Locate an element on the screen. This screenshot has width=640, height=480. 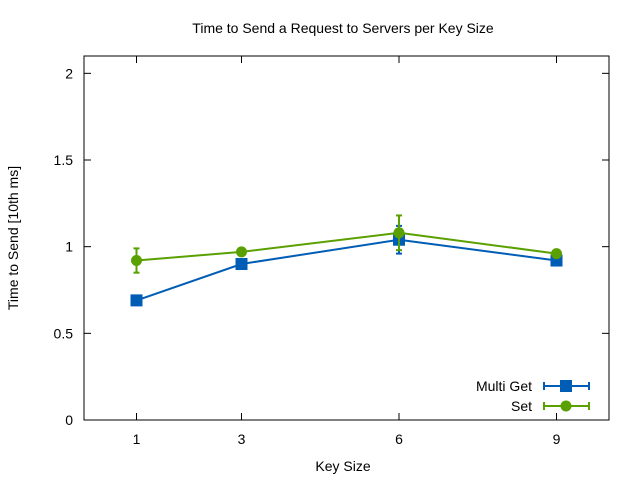
y-axis-label: Time to Send [10th ms] is located at coordinates (13, 238).